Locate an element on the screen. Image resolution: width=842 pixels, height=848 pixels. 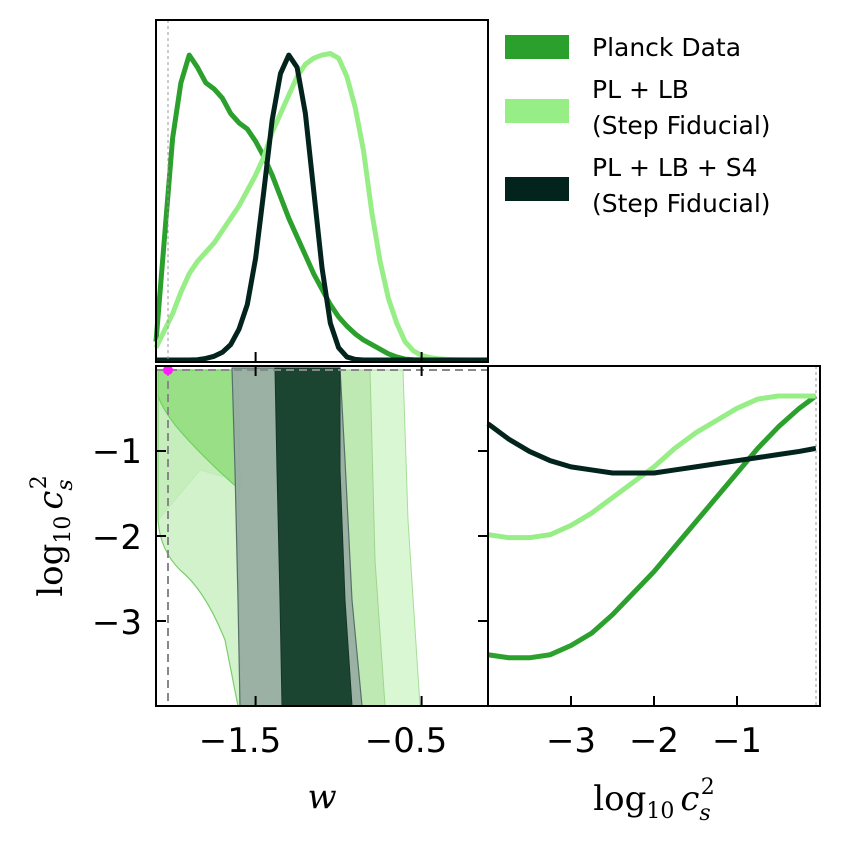
marginal-cs2-curves is located at coordinates (652, 527).